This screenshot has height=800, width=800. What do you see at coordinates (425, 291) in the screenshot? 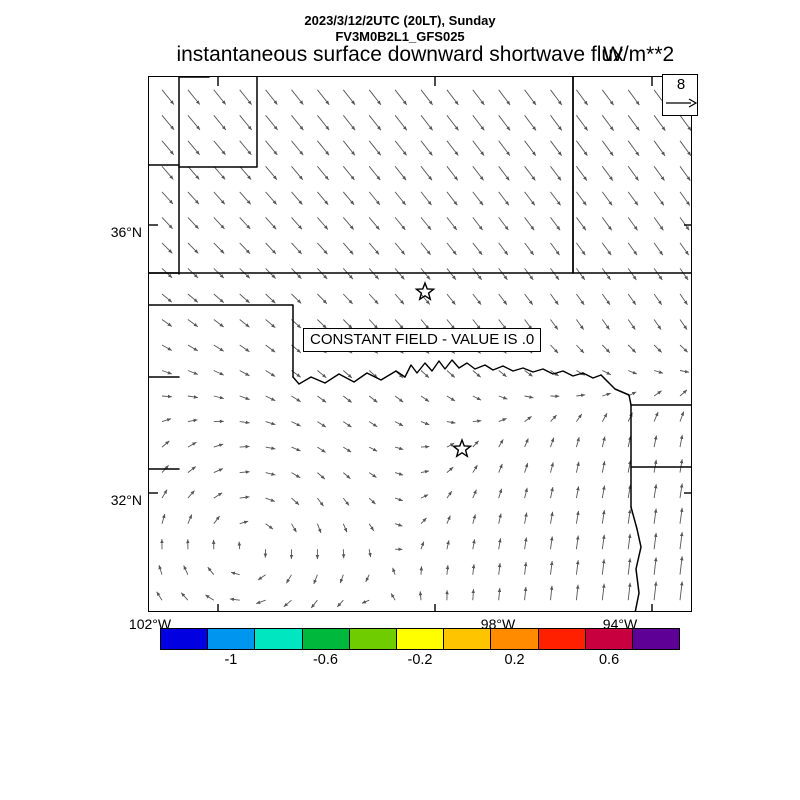
I see `station-marker-north` at bounding box center [425, 291].